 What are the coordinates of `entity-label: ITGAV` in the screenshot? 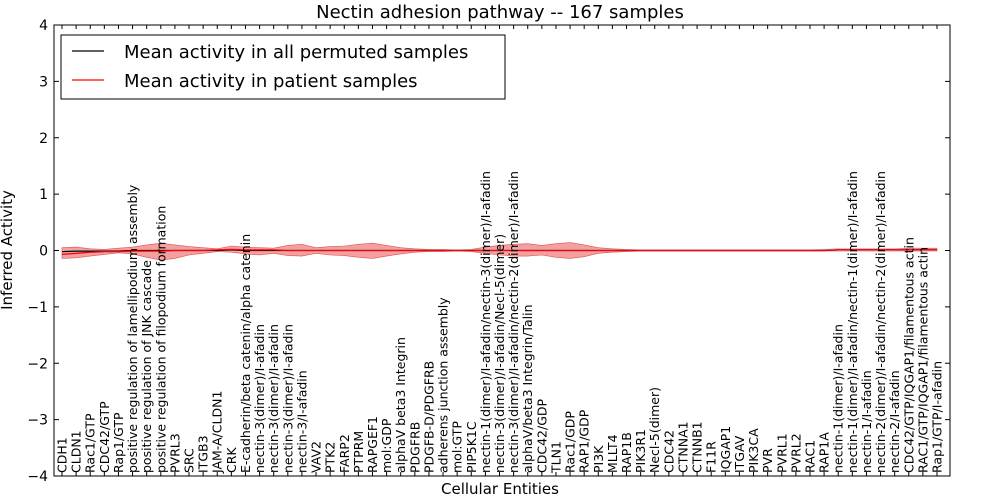 It's located at (739, 454).